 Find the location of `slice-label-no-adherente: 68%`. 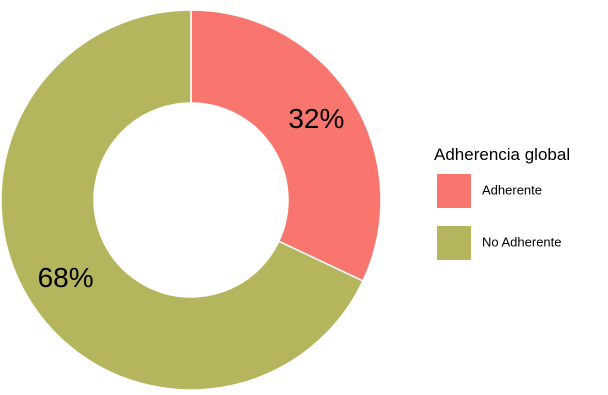

slice-label-no-adherente: 68% is located at coordinates (66, 277).